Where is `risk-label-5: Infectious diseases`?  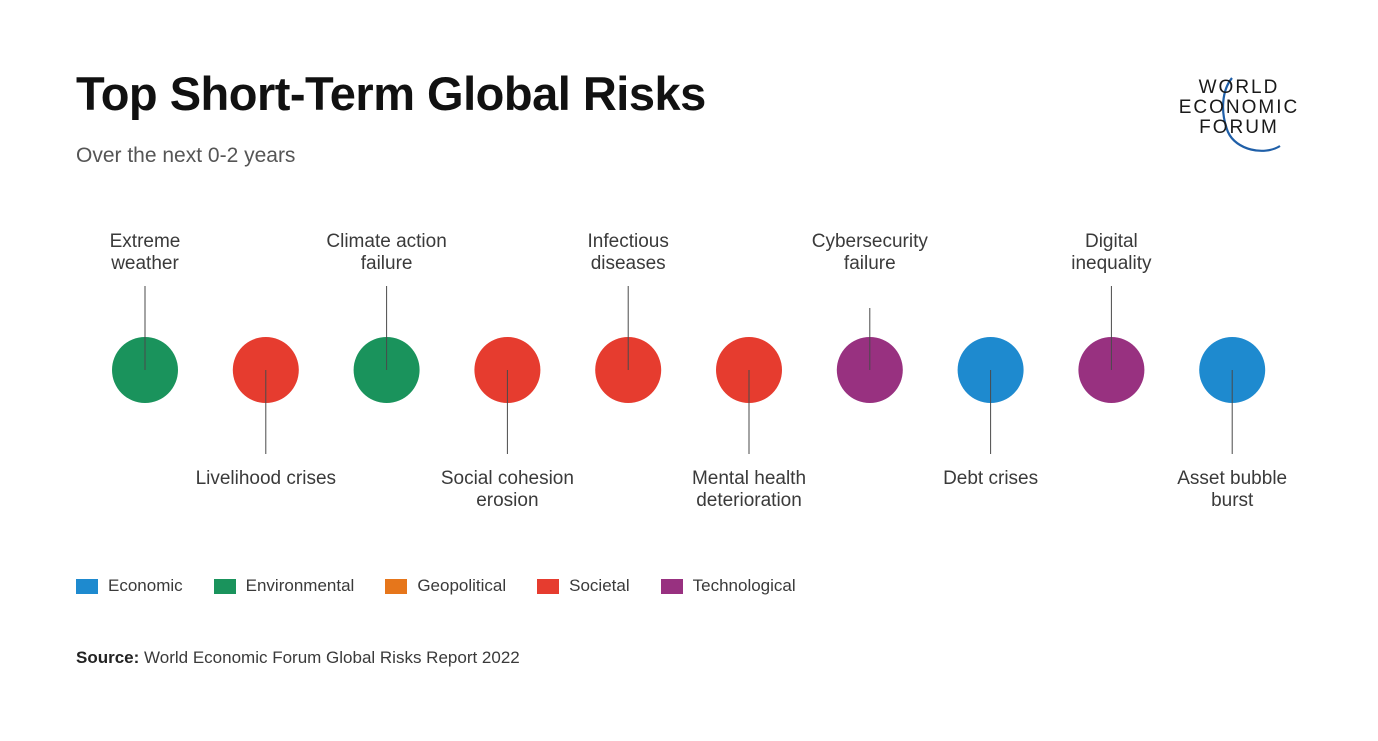
risk-label-5: Infectious diseases is located at coordinates (628, 253).